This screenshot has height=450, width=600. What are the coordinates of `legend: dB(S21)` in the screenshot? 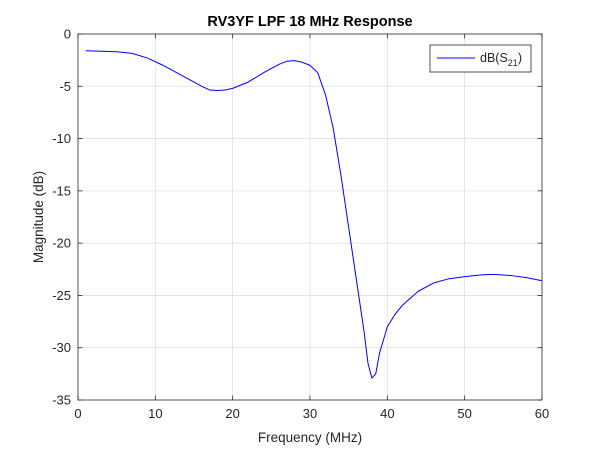 It's located at (480, 58).